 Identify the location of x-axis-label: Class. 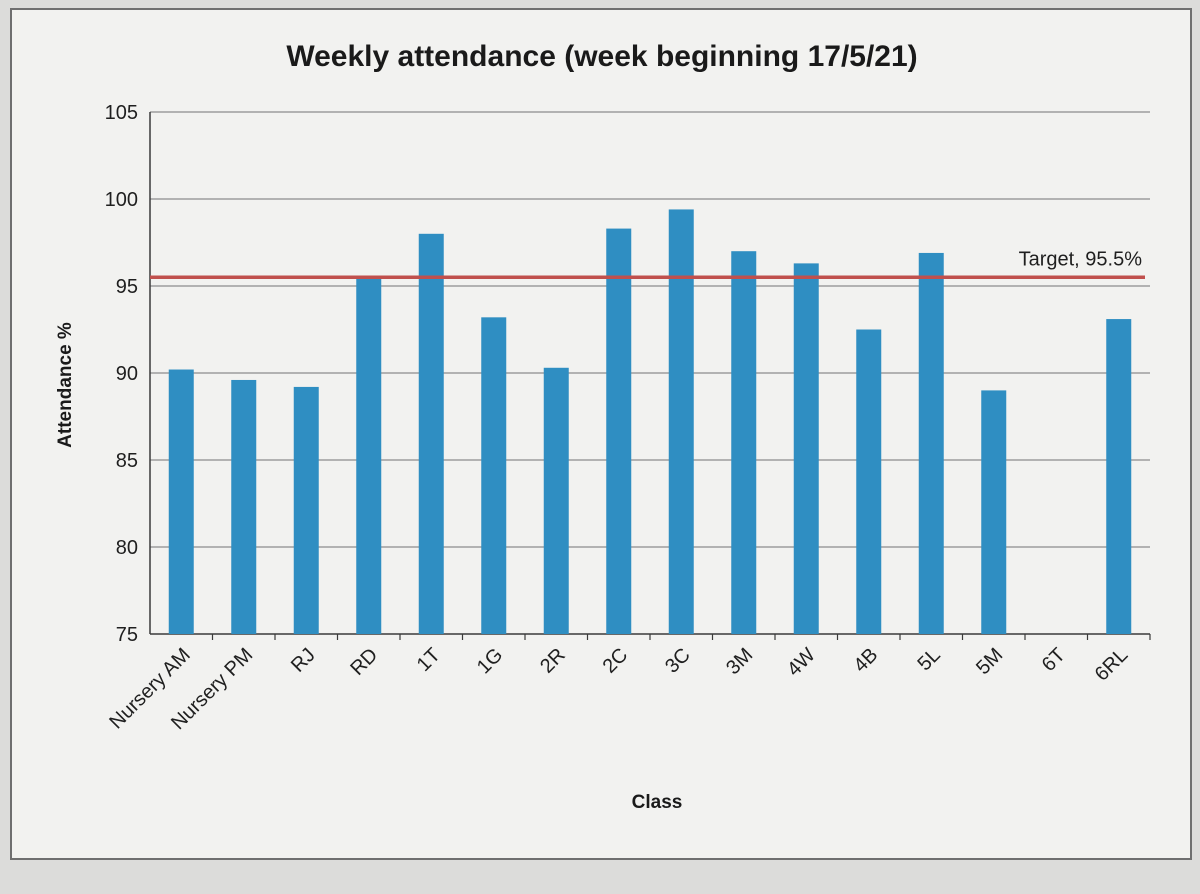
(657, 802).